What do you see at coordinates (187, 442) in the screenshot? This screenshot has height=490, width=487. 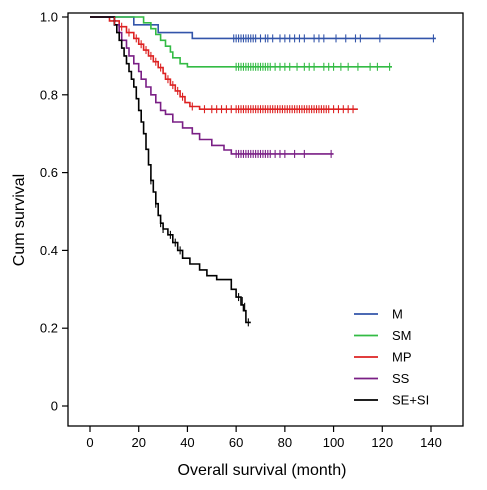 I see `x-tick-label: 40` at bounding box center [187, 442].